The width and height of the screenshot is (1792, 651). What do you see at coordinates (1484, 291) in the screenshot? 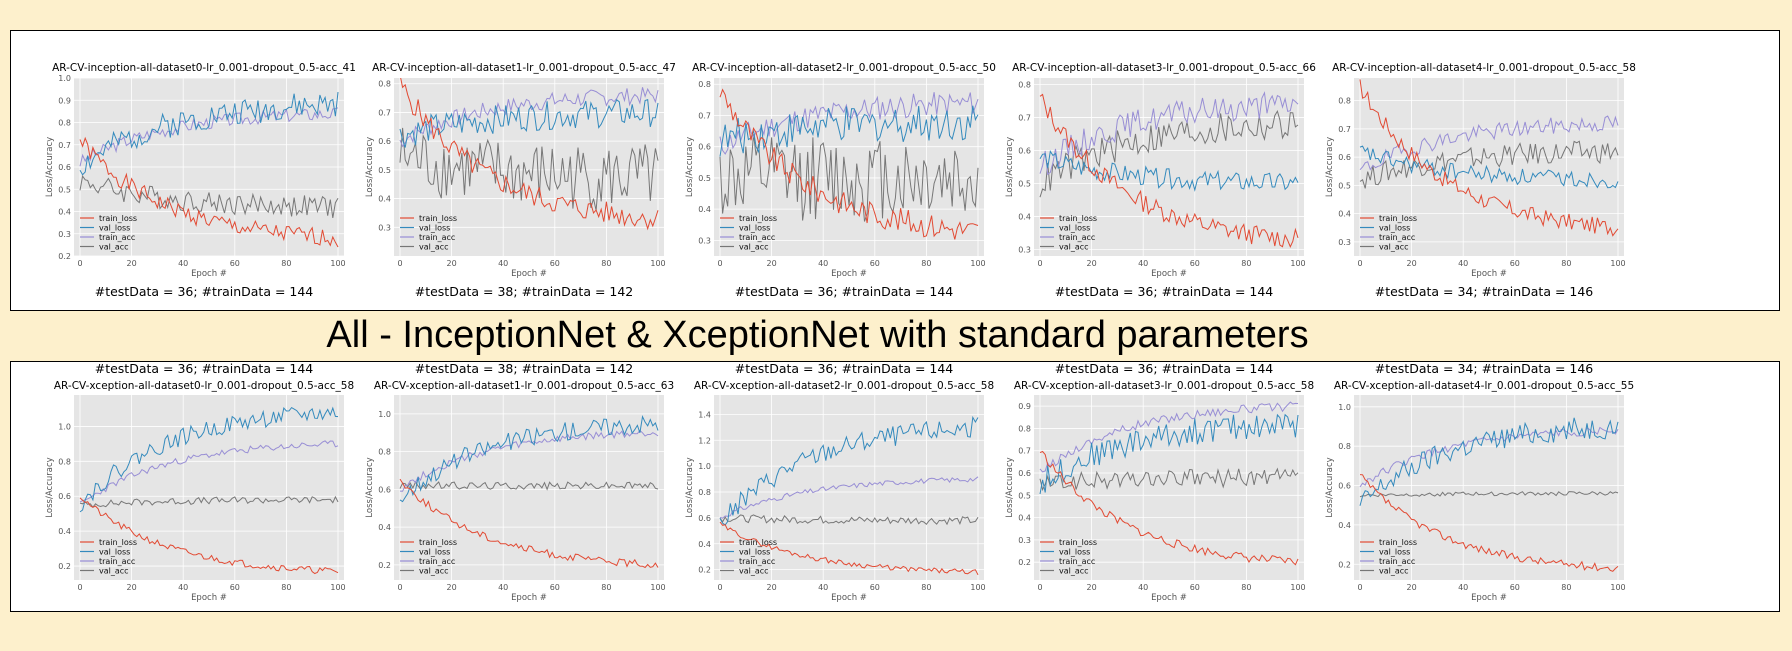
I see `chart-caption: #testData = 34; #trainData = 146` at bounding box center [1484, 291].